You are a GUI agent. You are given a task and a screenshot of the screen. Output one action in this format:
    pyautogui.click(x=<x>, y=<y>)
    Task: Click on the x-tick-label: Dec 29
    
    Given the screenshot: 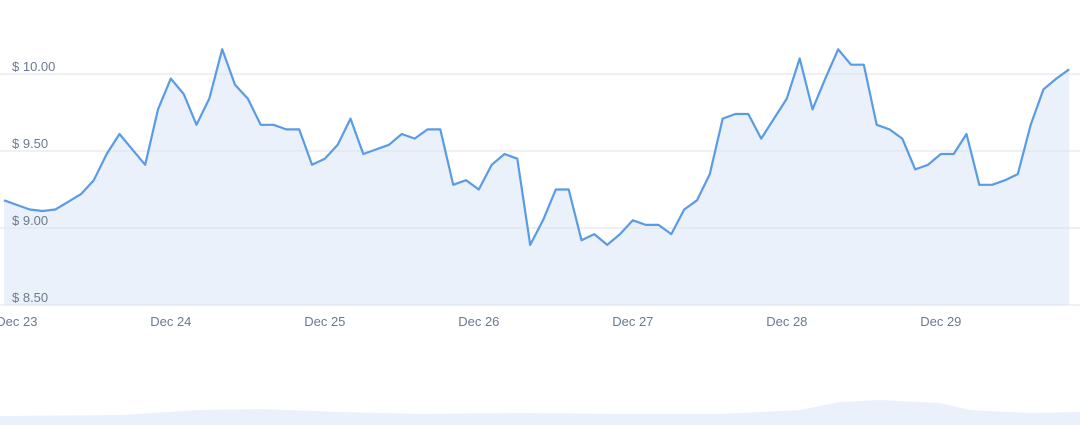 What is the action you would take?
    pyautogui.click(x=940, y=321)
    